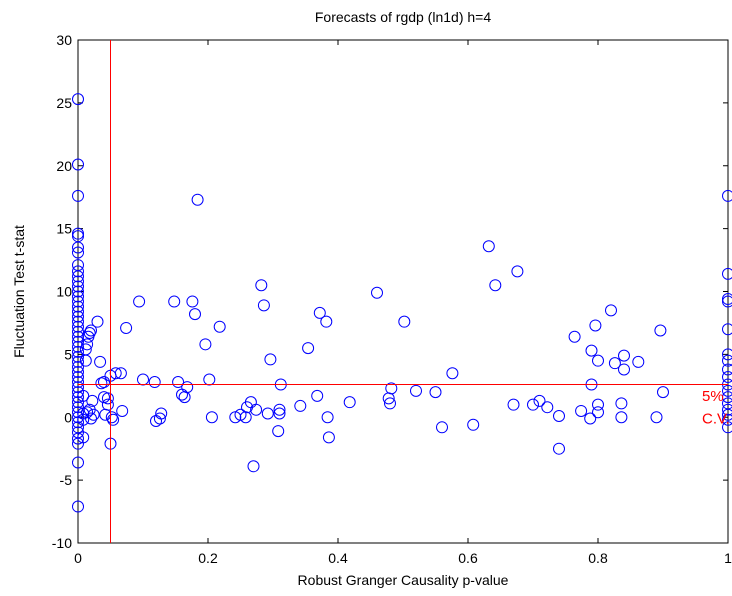 The image size is (732, 596). Describe the element at coordinates (19, 291) in the screenshot. I see `y-axis-label: Fluctuation Test t-stat` at that location.